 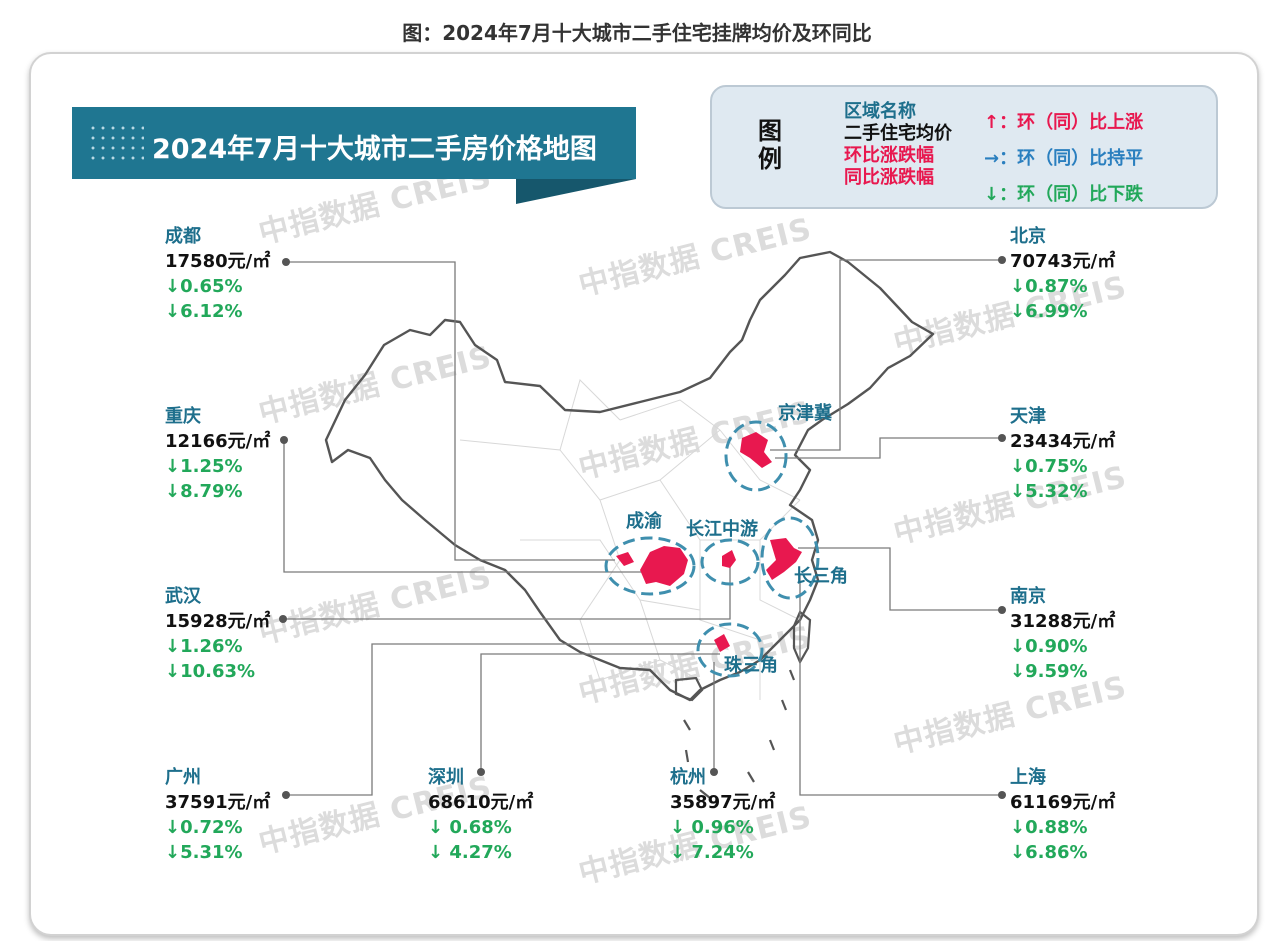 I want to click on city-name: 成都, so click(x=183, y=236).